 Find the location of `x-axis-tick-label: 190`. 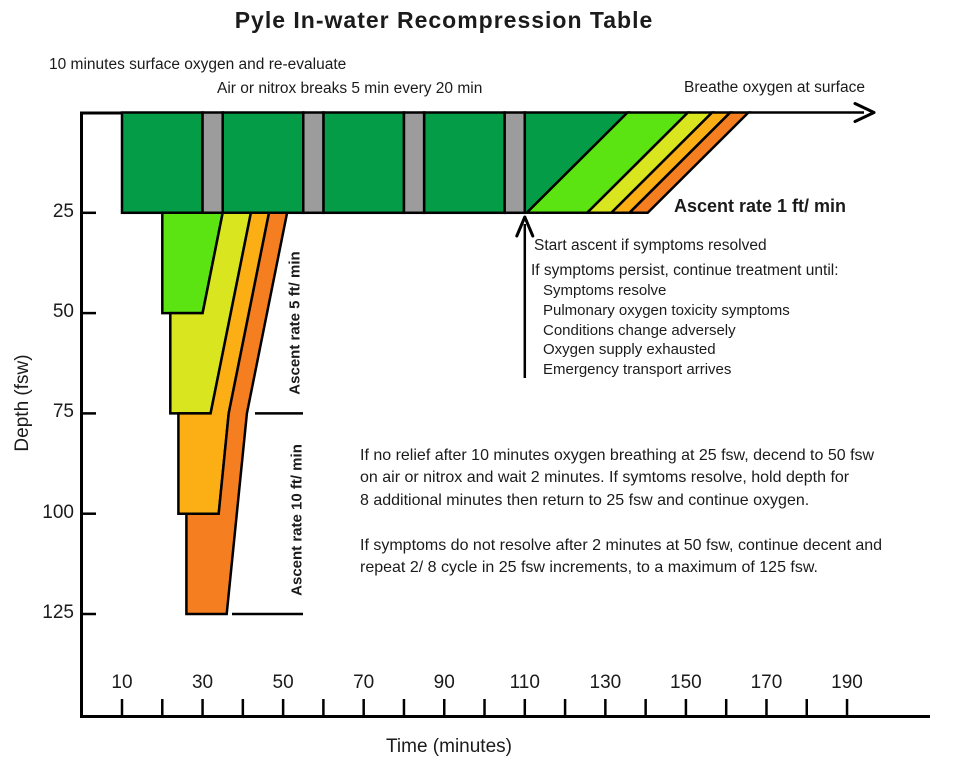

x-axis-tick-label: 190 is located at coordinates (847, 682).